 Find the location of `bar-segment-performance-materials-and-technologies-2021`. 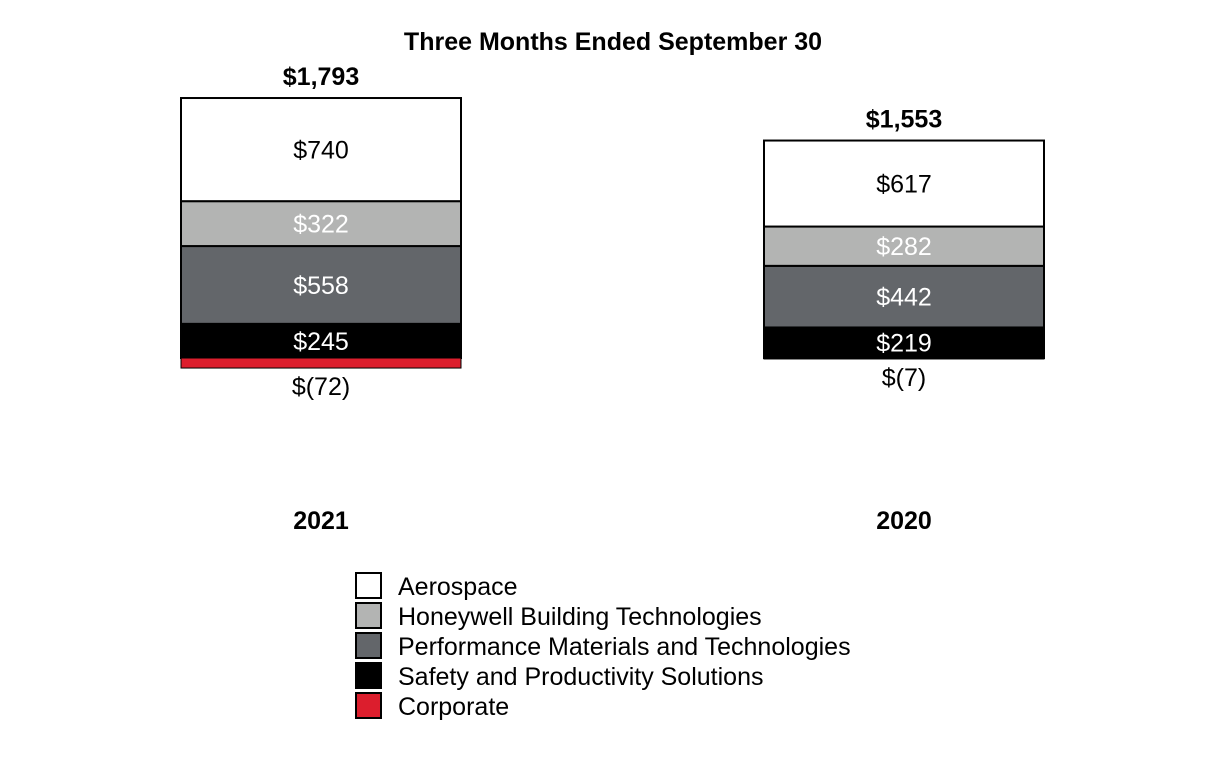

bar-segment-performance-materials-and-technologies-2021 is located at coordinates (321, 285).